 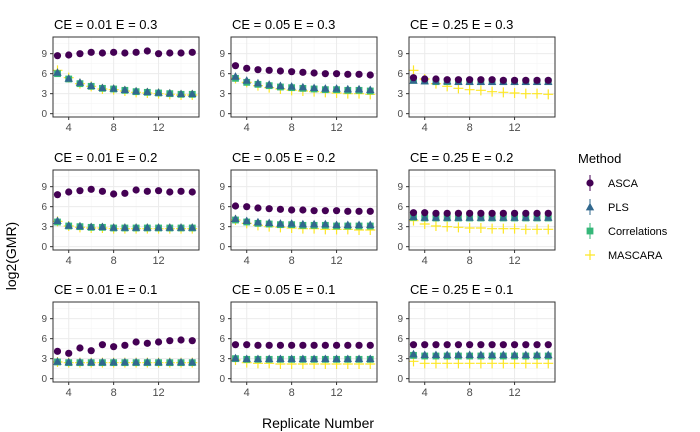 I want to click on x-tick-label: 12, so click(x=336, y=128).